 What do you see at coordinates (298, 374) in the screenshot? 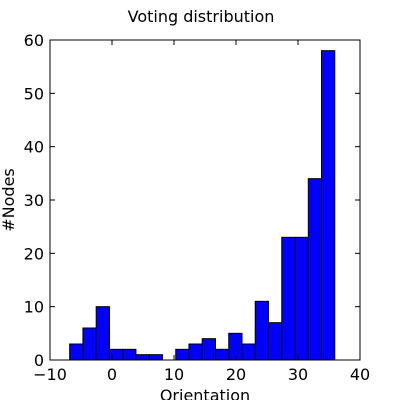
I see `x-tick-label-4: 30` at bounding box center [298, 374].